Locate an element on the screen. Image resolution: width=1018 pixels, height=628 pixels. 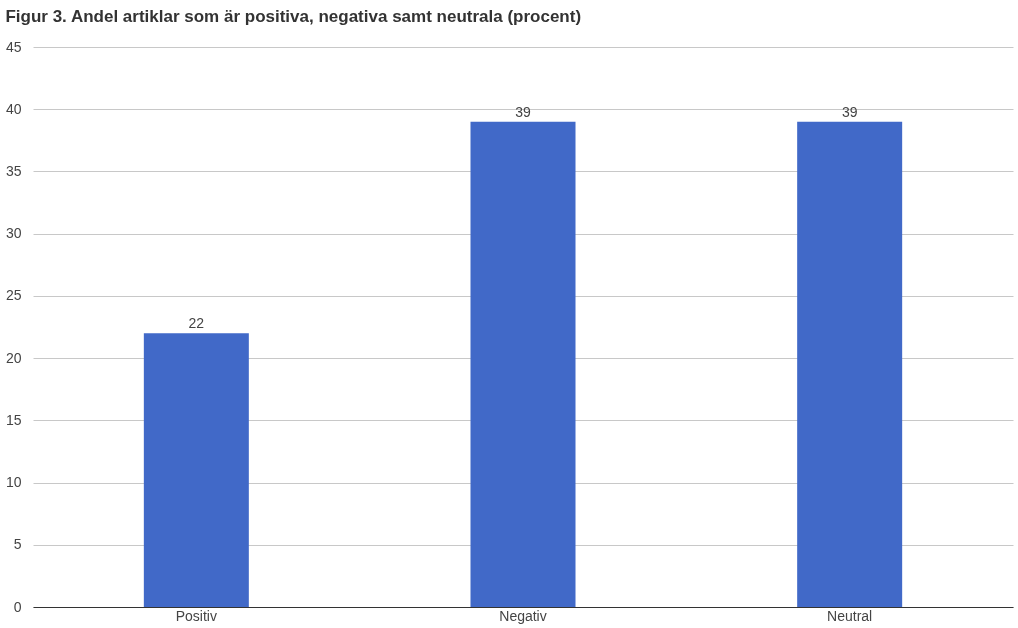
y-tick-label: 0 is located at coordinates (17, 606).